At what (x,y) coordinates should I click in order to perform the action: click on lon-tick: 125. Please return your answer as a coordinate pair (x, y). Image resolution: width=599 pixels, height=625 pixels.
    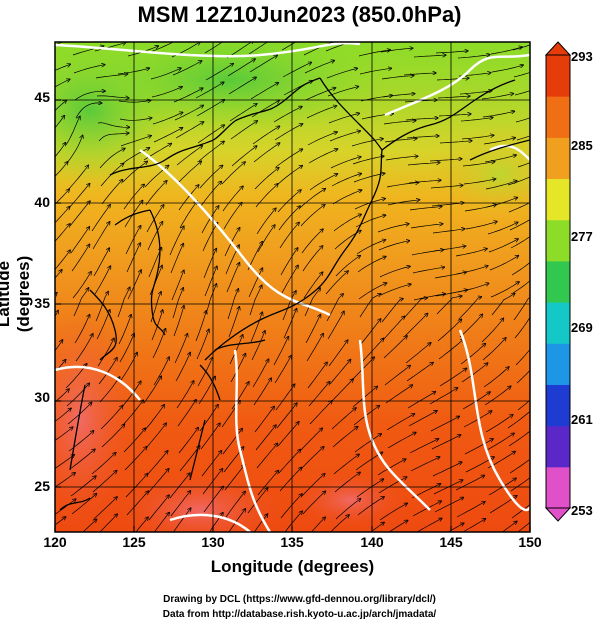
    Looking at the image, I should click on (134, 542).